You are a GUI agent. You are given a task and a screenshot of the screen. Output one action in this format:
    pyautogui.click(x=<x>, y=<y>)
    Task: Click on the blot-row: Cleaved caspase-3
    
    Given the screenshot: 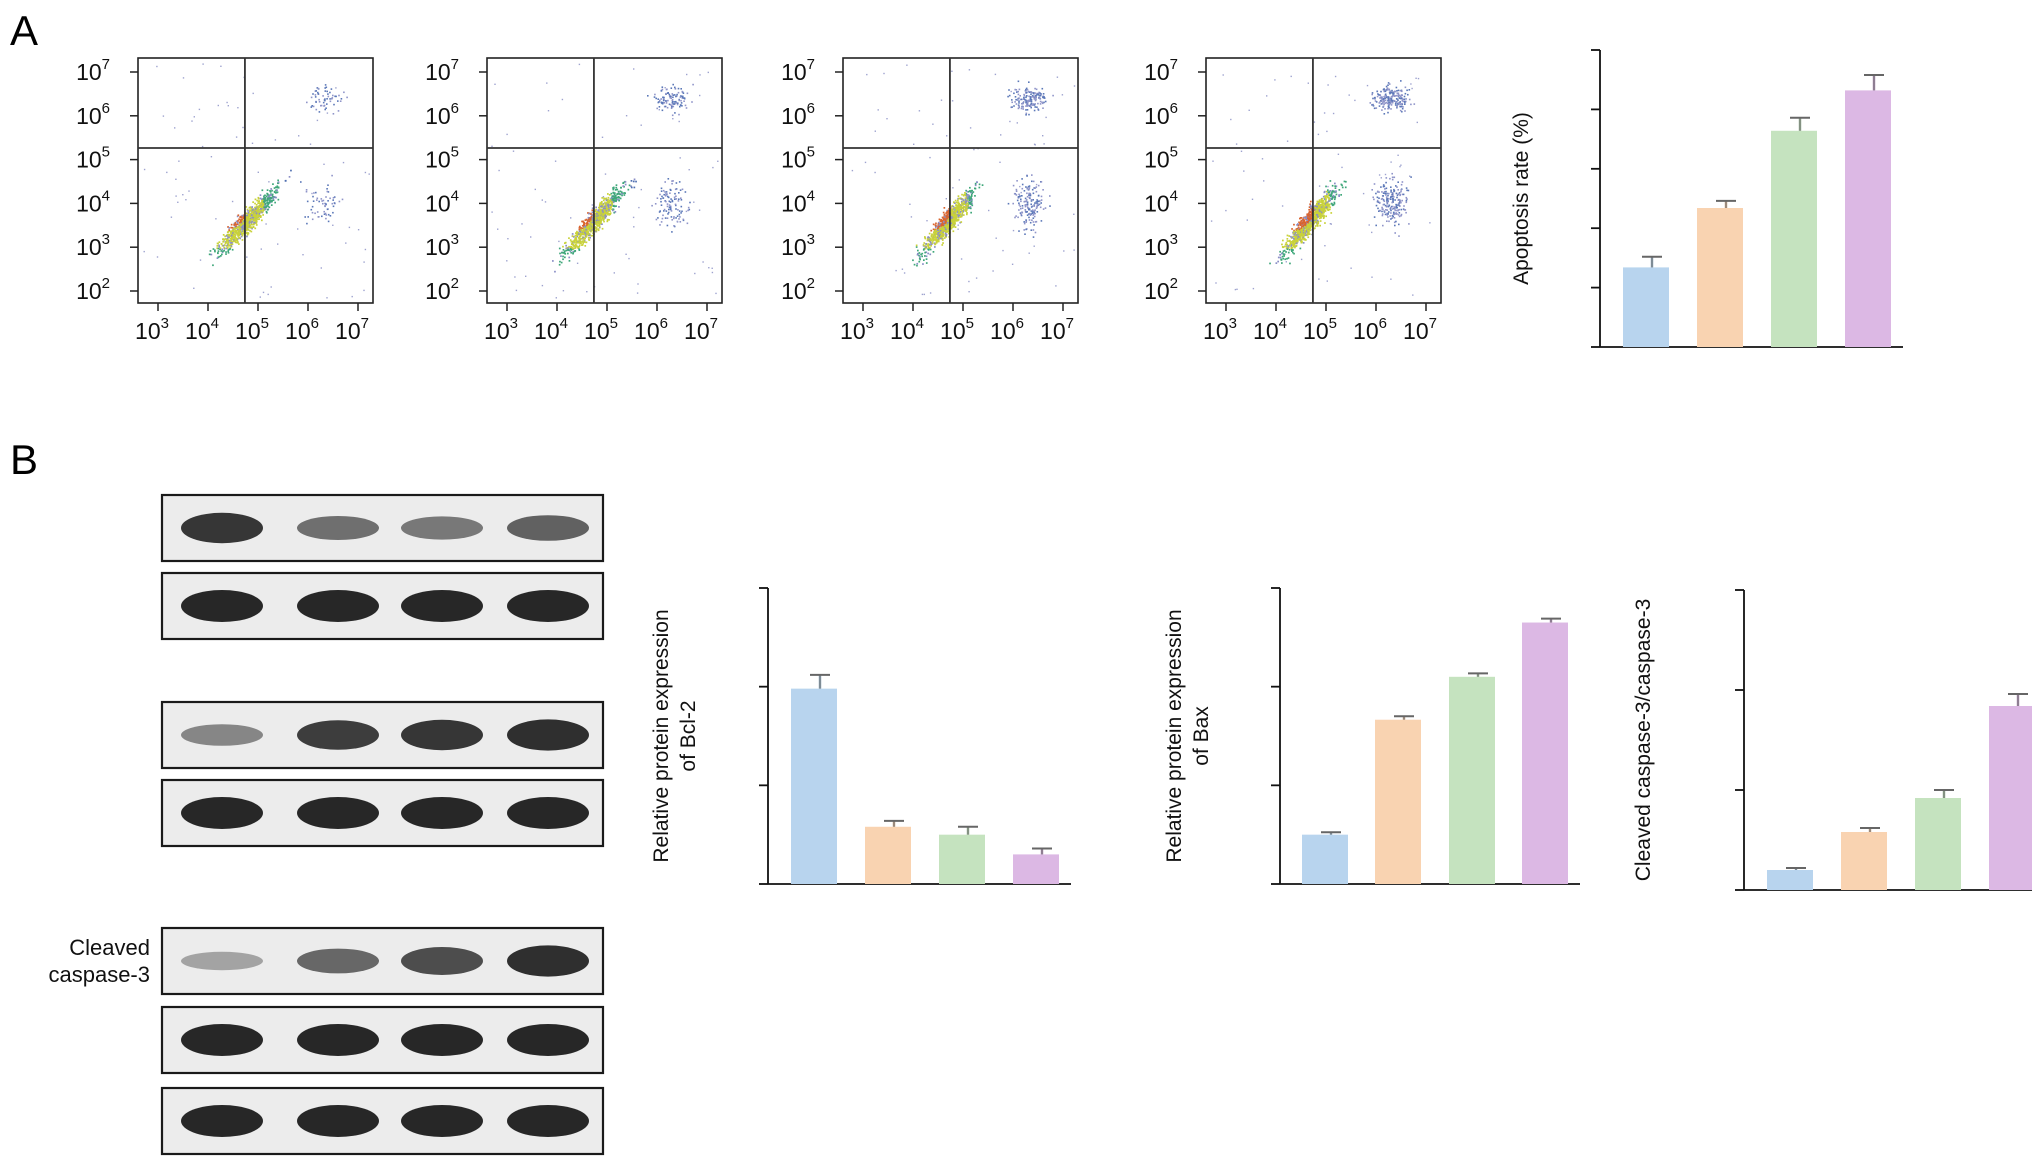 What is the action you would take?
    pyautogui.click(x=326, y=961)
    